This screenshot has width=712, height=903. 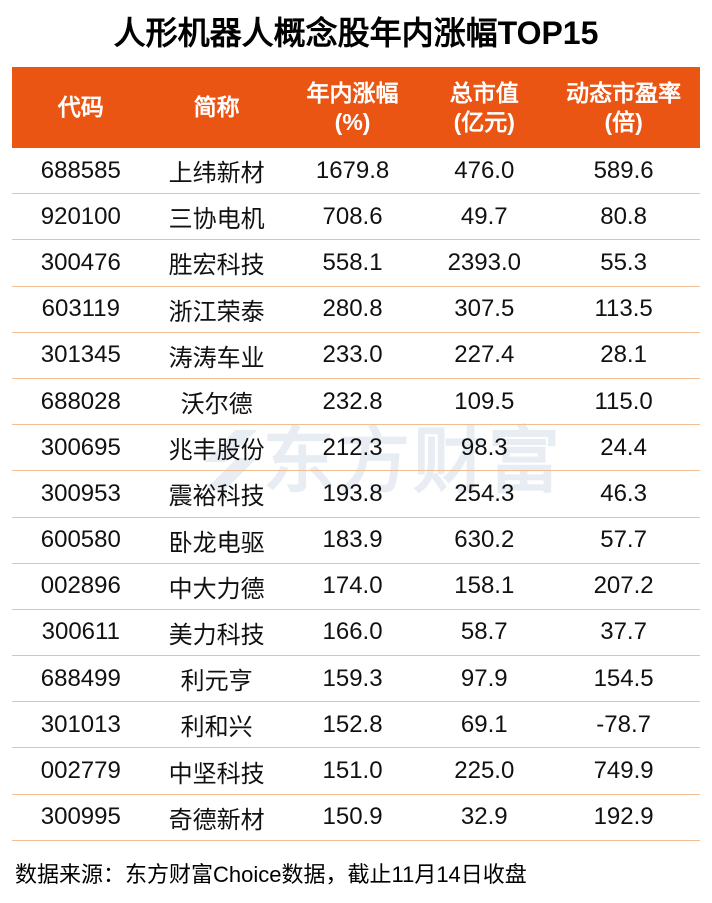 I want to click on cell-market-cap: 227.4, so click(x=484, y=355).